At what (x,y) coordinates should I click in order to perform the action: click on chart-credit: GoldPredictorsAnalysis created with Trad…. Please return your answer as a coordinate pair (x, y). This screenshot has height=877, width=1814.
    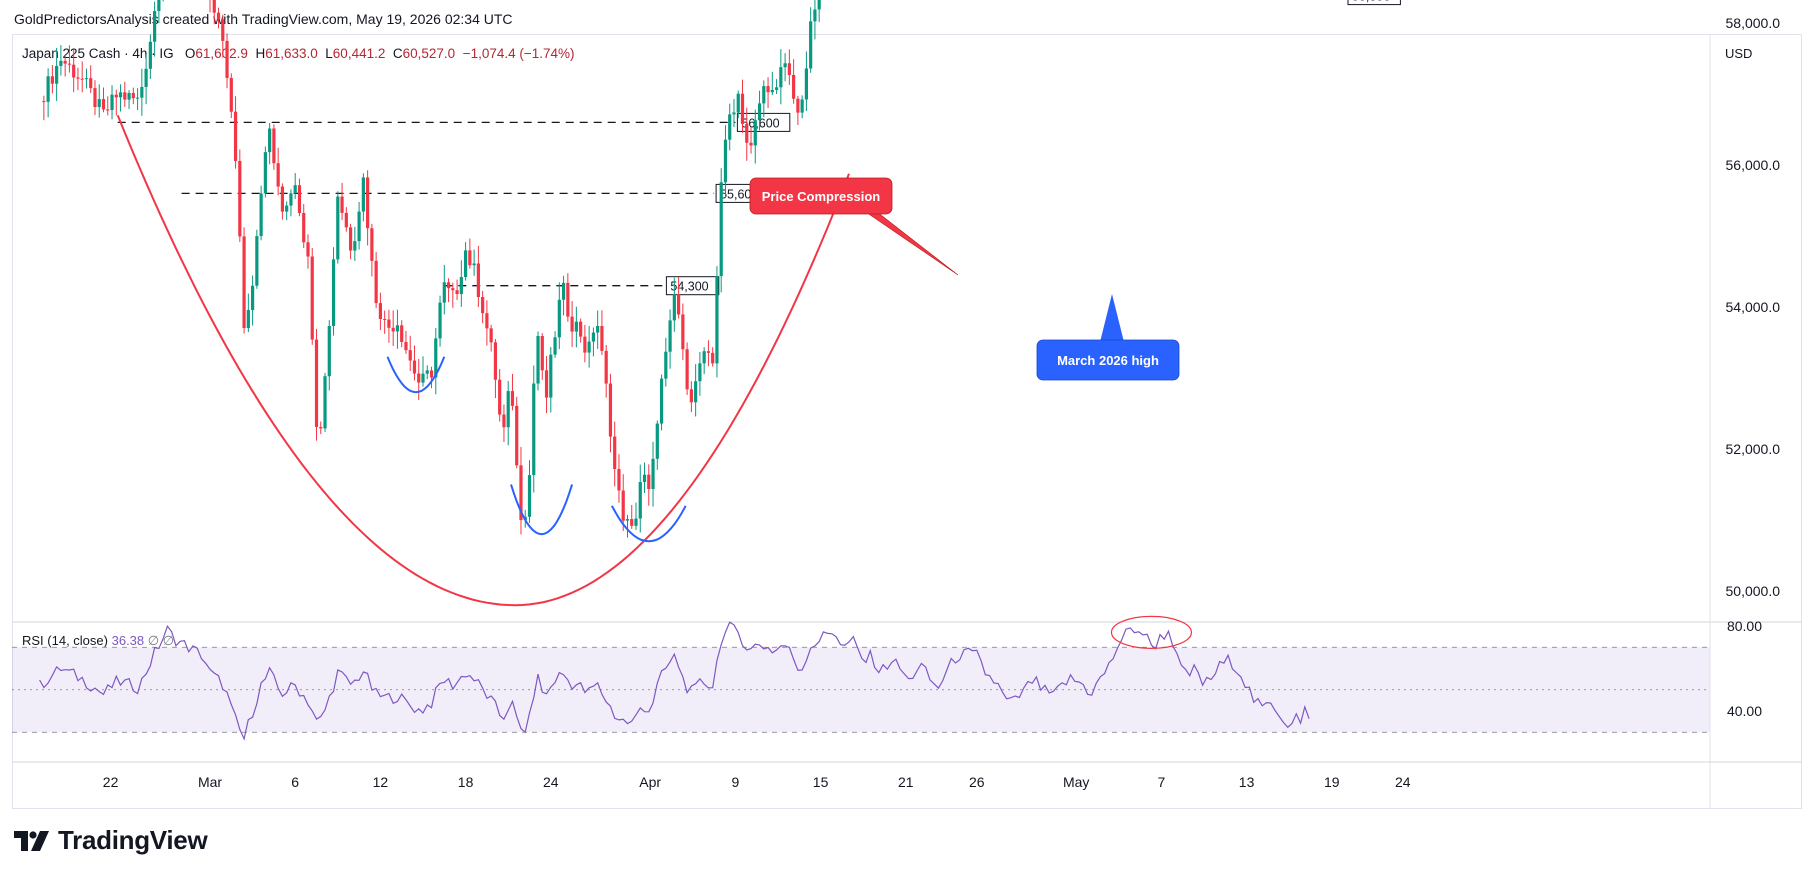
    Looking at the image, I should click on (263, 19).